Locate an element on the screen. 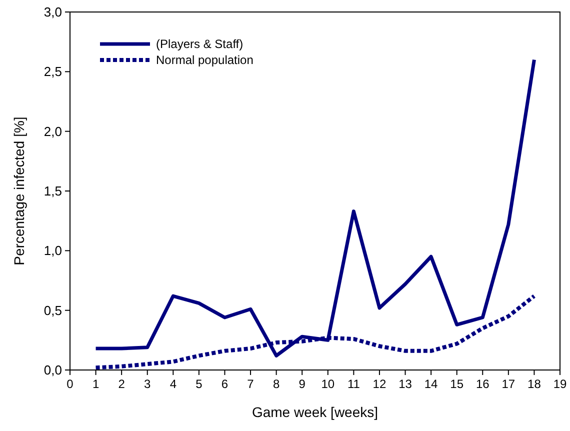 Image resolution: width=570 pixels, height=431 pixels. y-tick-label: 2,5 is located at coordinates (53, 72).